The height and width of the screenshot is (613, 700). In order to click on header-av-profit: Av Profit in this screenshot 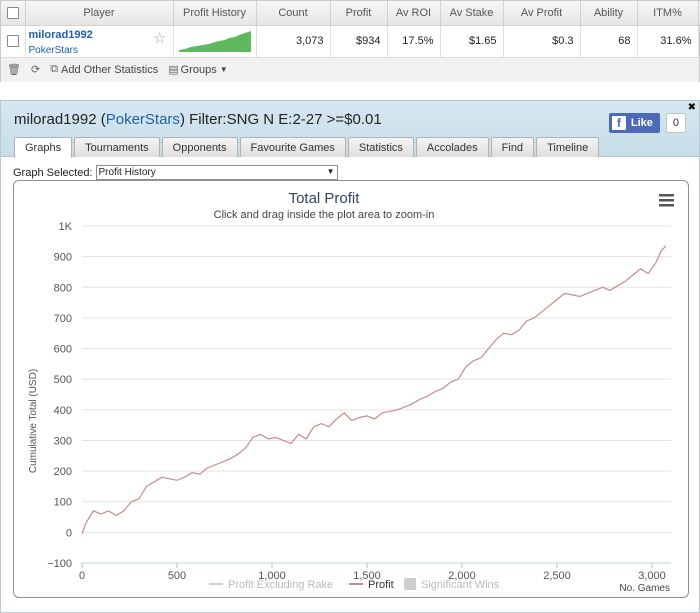, I will do `click(542, 13)`.